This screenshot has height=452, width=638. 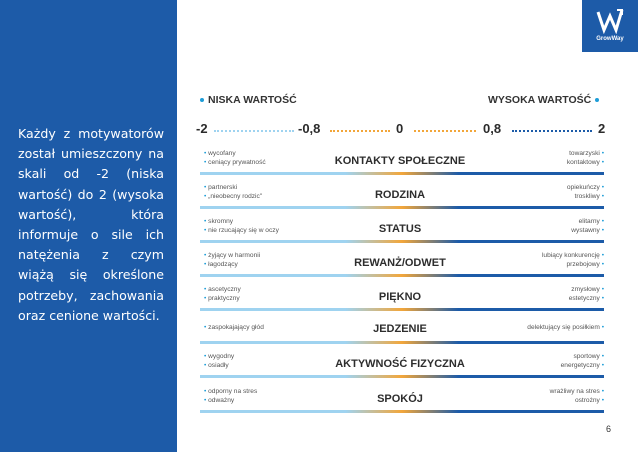 What do you see at coordinates (400, 195) in the screenshot?
I see `row-title: RODZINA` at bounding box center [400, 195].